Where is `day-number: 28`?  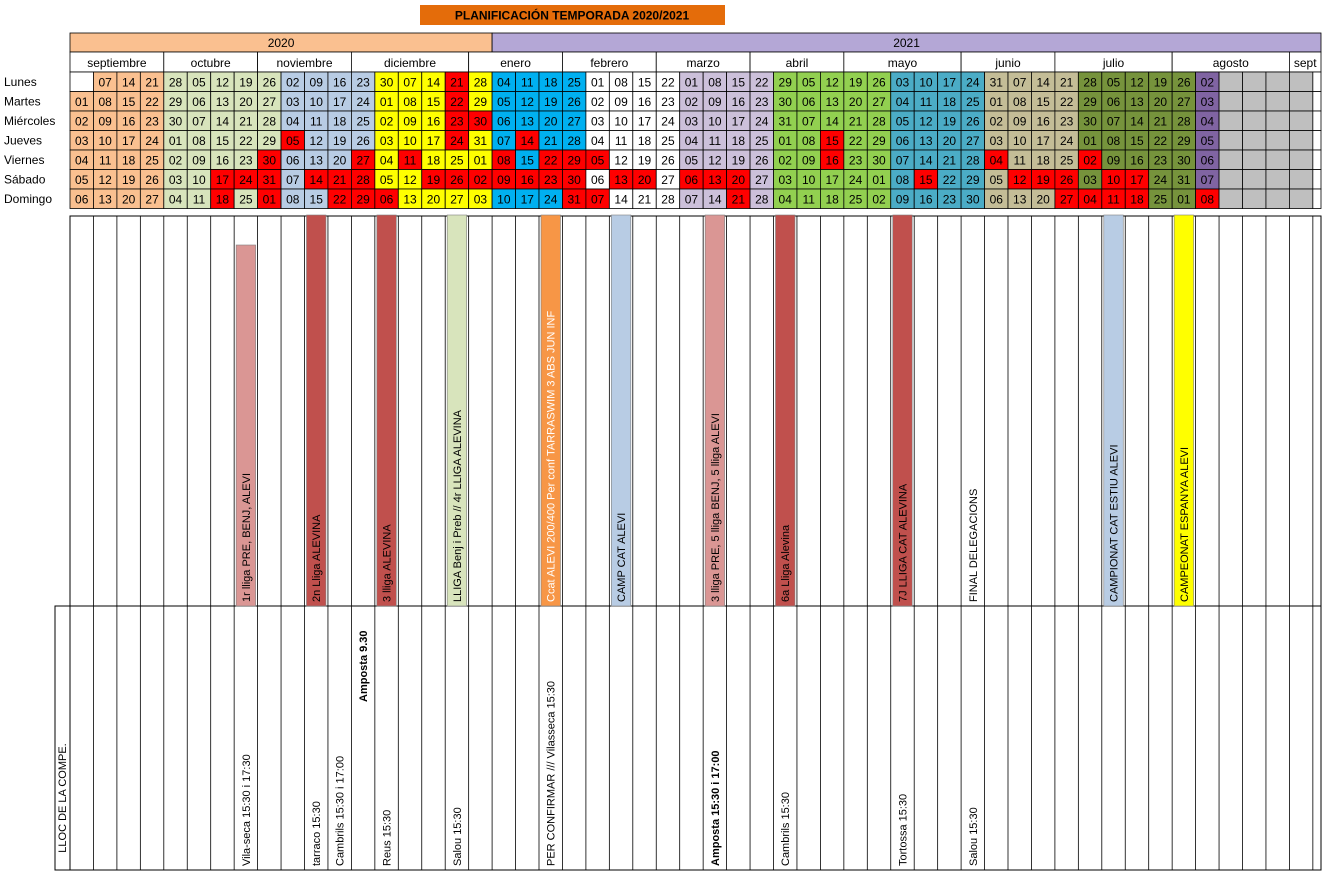
day-number: 28 is located at coordinates (668, 200).